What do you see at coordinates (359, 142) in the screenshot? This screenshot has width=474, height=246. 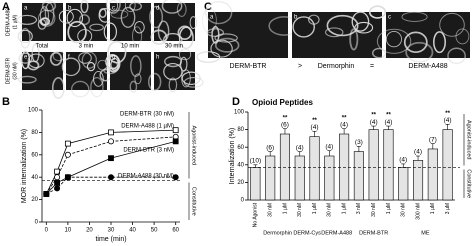 I see `n-label: (3)` at bounding box center [359, 142].